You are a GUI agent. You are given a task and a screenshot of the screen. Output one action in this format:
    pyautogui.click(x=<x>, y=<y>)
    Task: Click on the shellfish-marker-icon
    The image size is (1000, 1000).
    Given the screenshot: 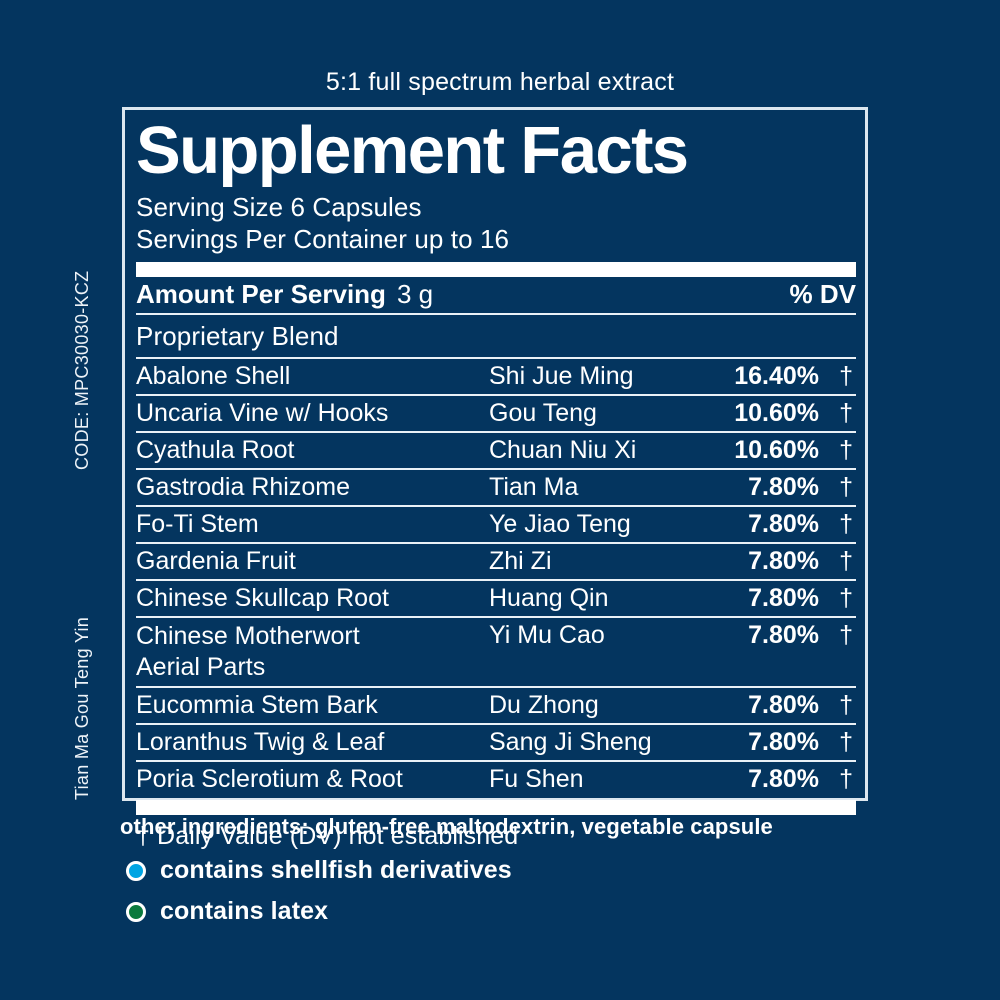 What is the action you would take?
    pyautogui.click(x=136, y=870)
    